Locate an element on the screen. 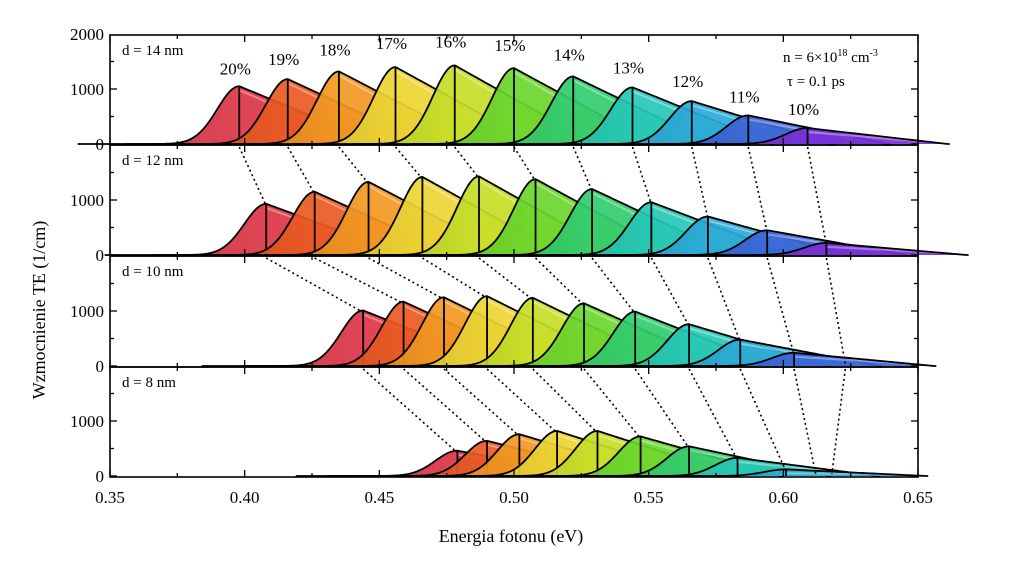 Image resolution: width=1024 pixels, height=564 pixels. x-tick-label: 0.40 is located at coordinates (245, 497).